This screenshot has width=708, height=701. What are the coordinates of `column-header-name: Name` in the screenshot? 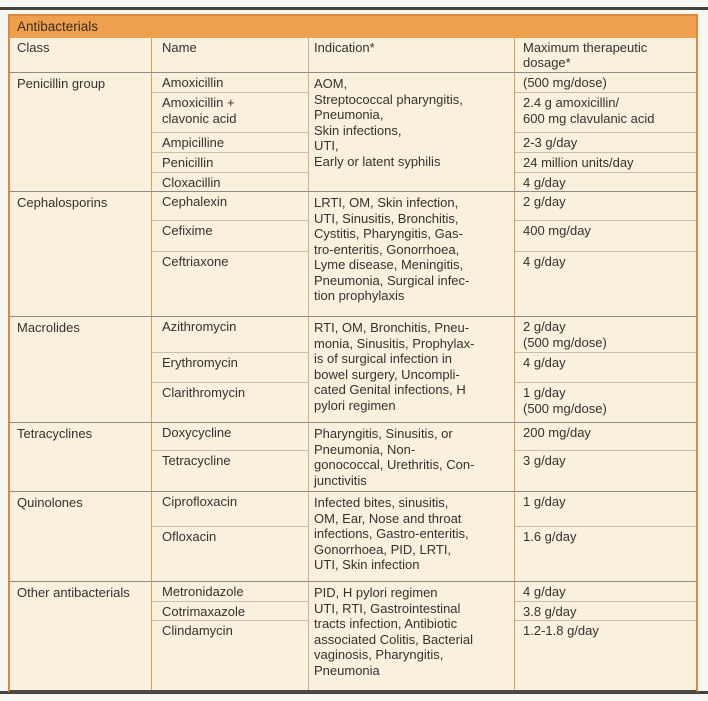 It's located at (230, 55).